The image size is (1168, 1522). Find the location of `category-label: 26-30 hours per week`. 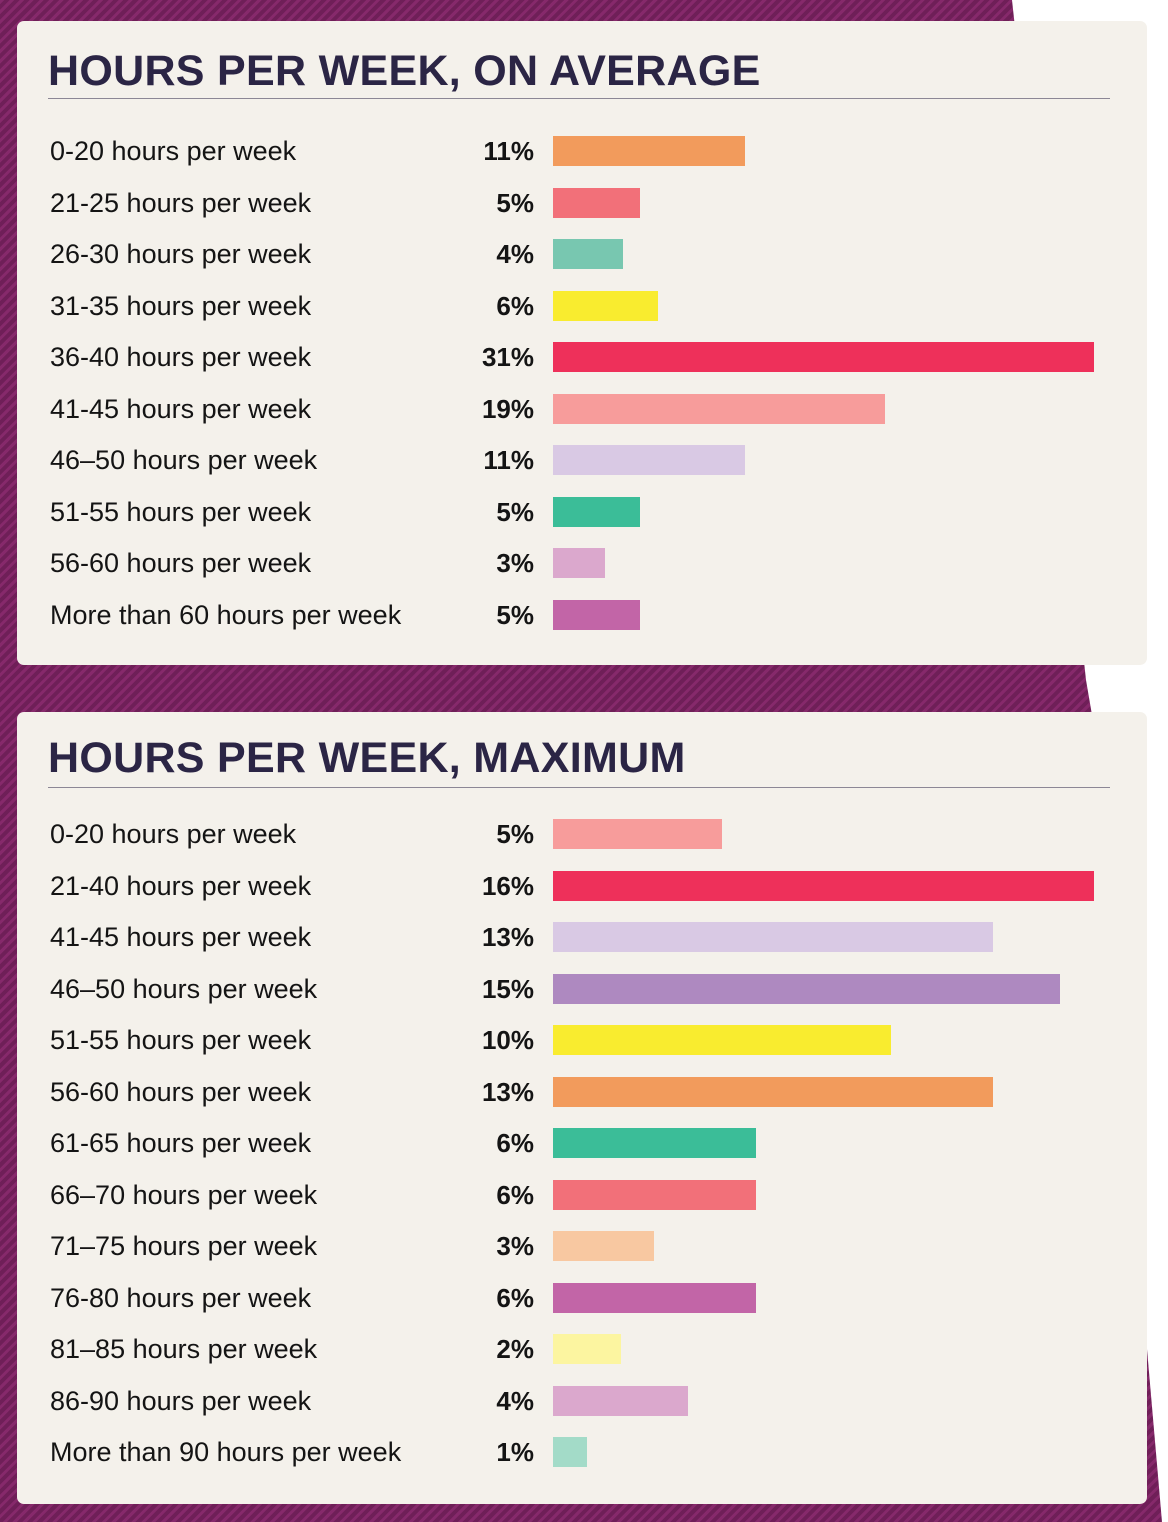

category-label: 26-30 hours per week is located at coordinates (181, 254).